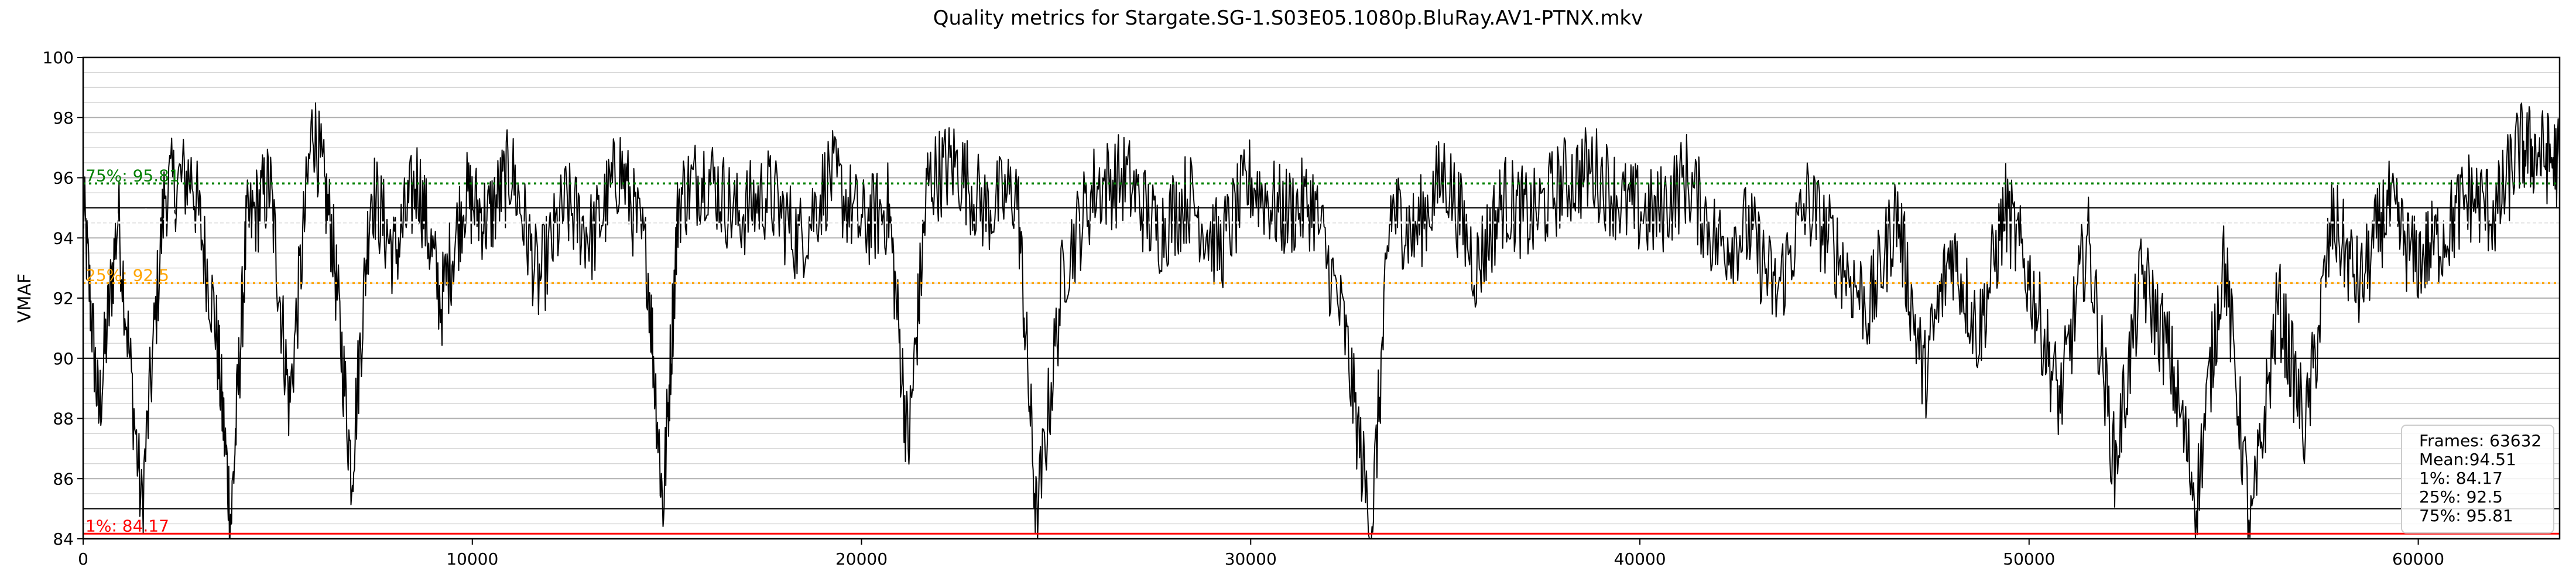 This screenshot has width=2576, height=588. I want to click on x-tick-label: 30000, so click(1251, 559).